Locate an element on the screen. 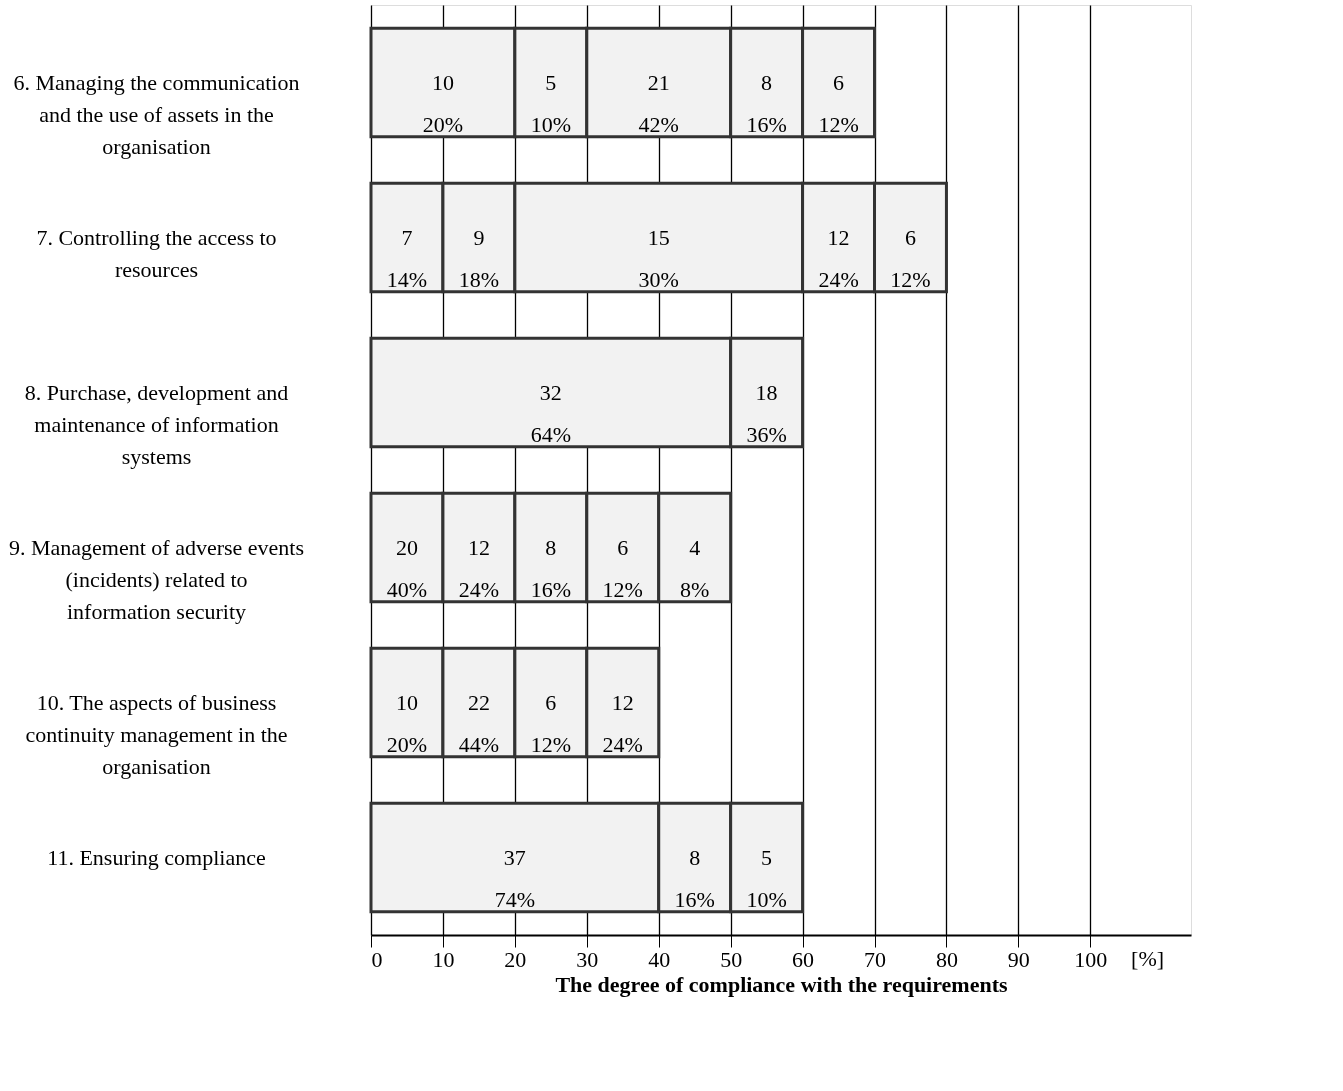  x-tick-label: 40 is located at coordinates (659, 959).